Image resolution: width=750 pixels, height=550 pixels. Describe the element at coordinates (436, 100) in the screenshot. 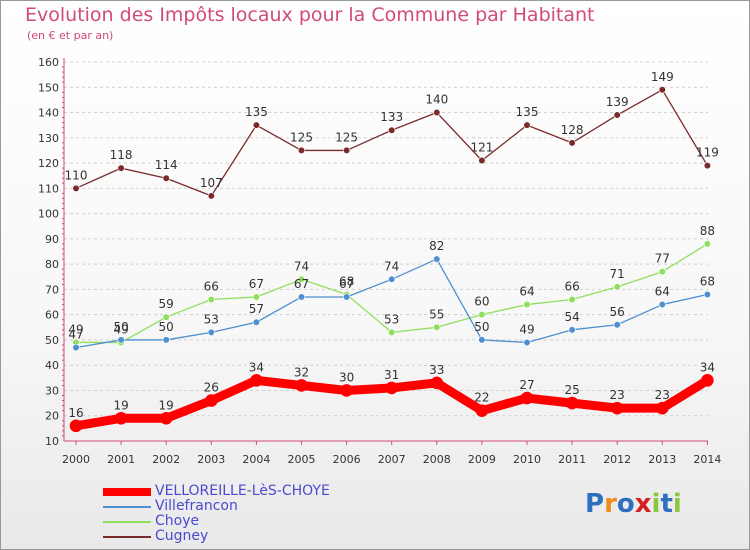

I see `data-label: 140` at that location.